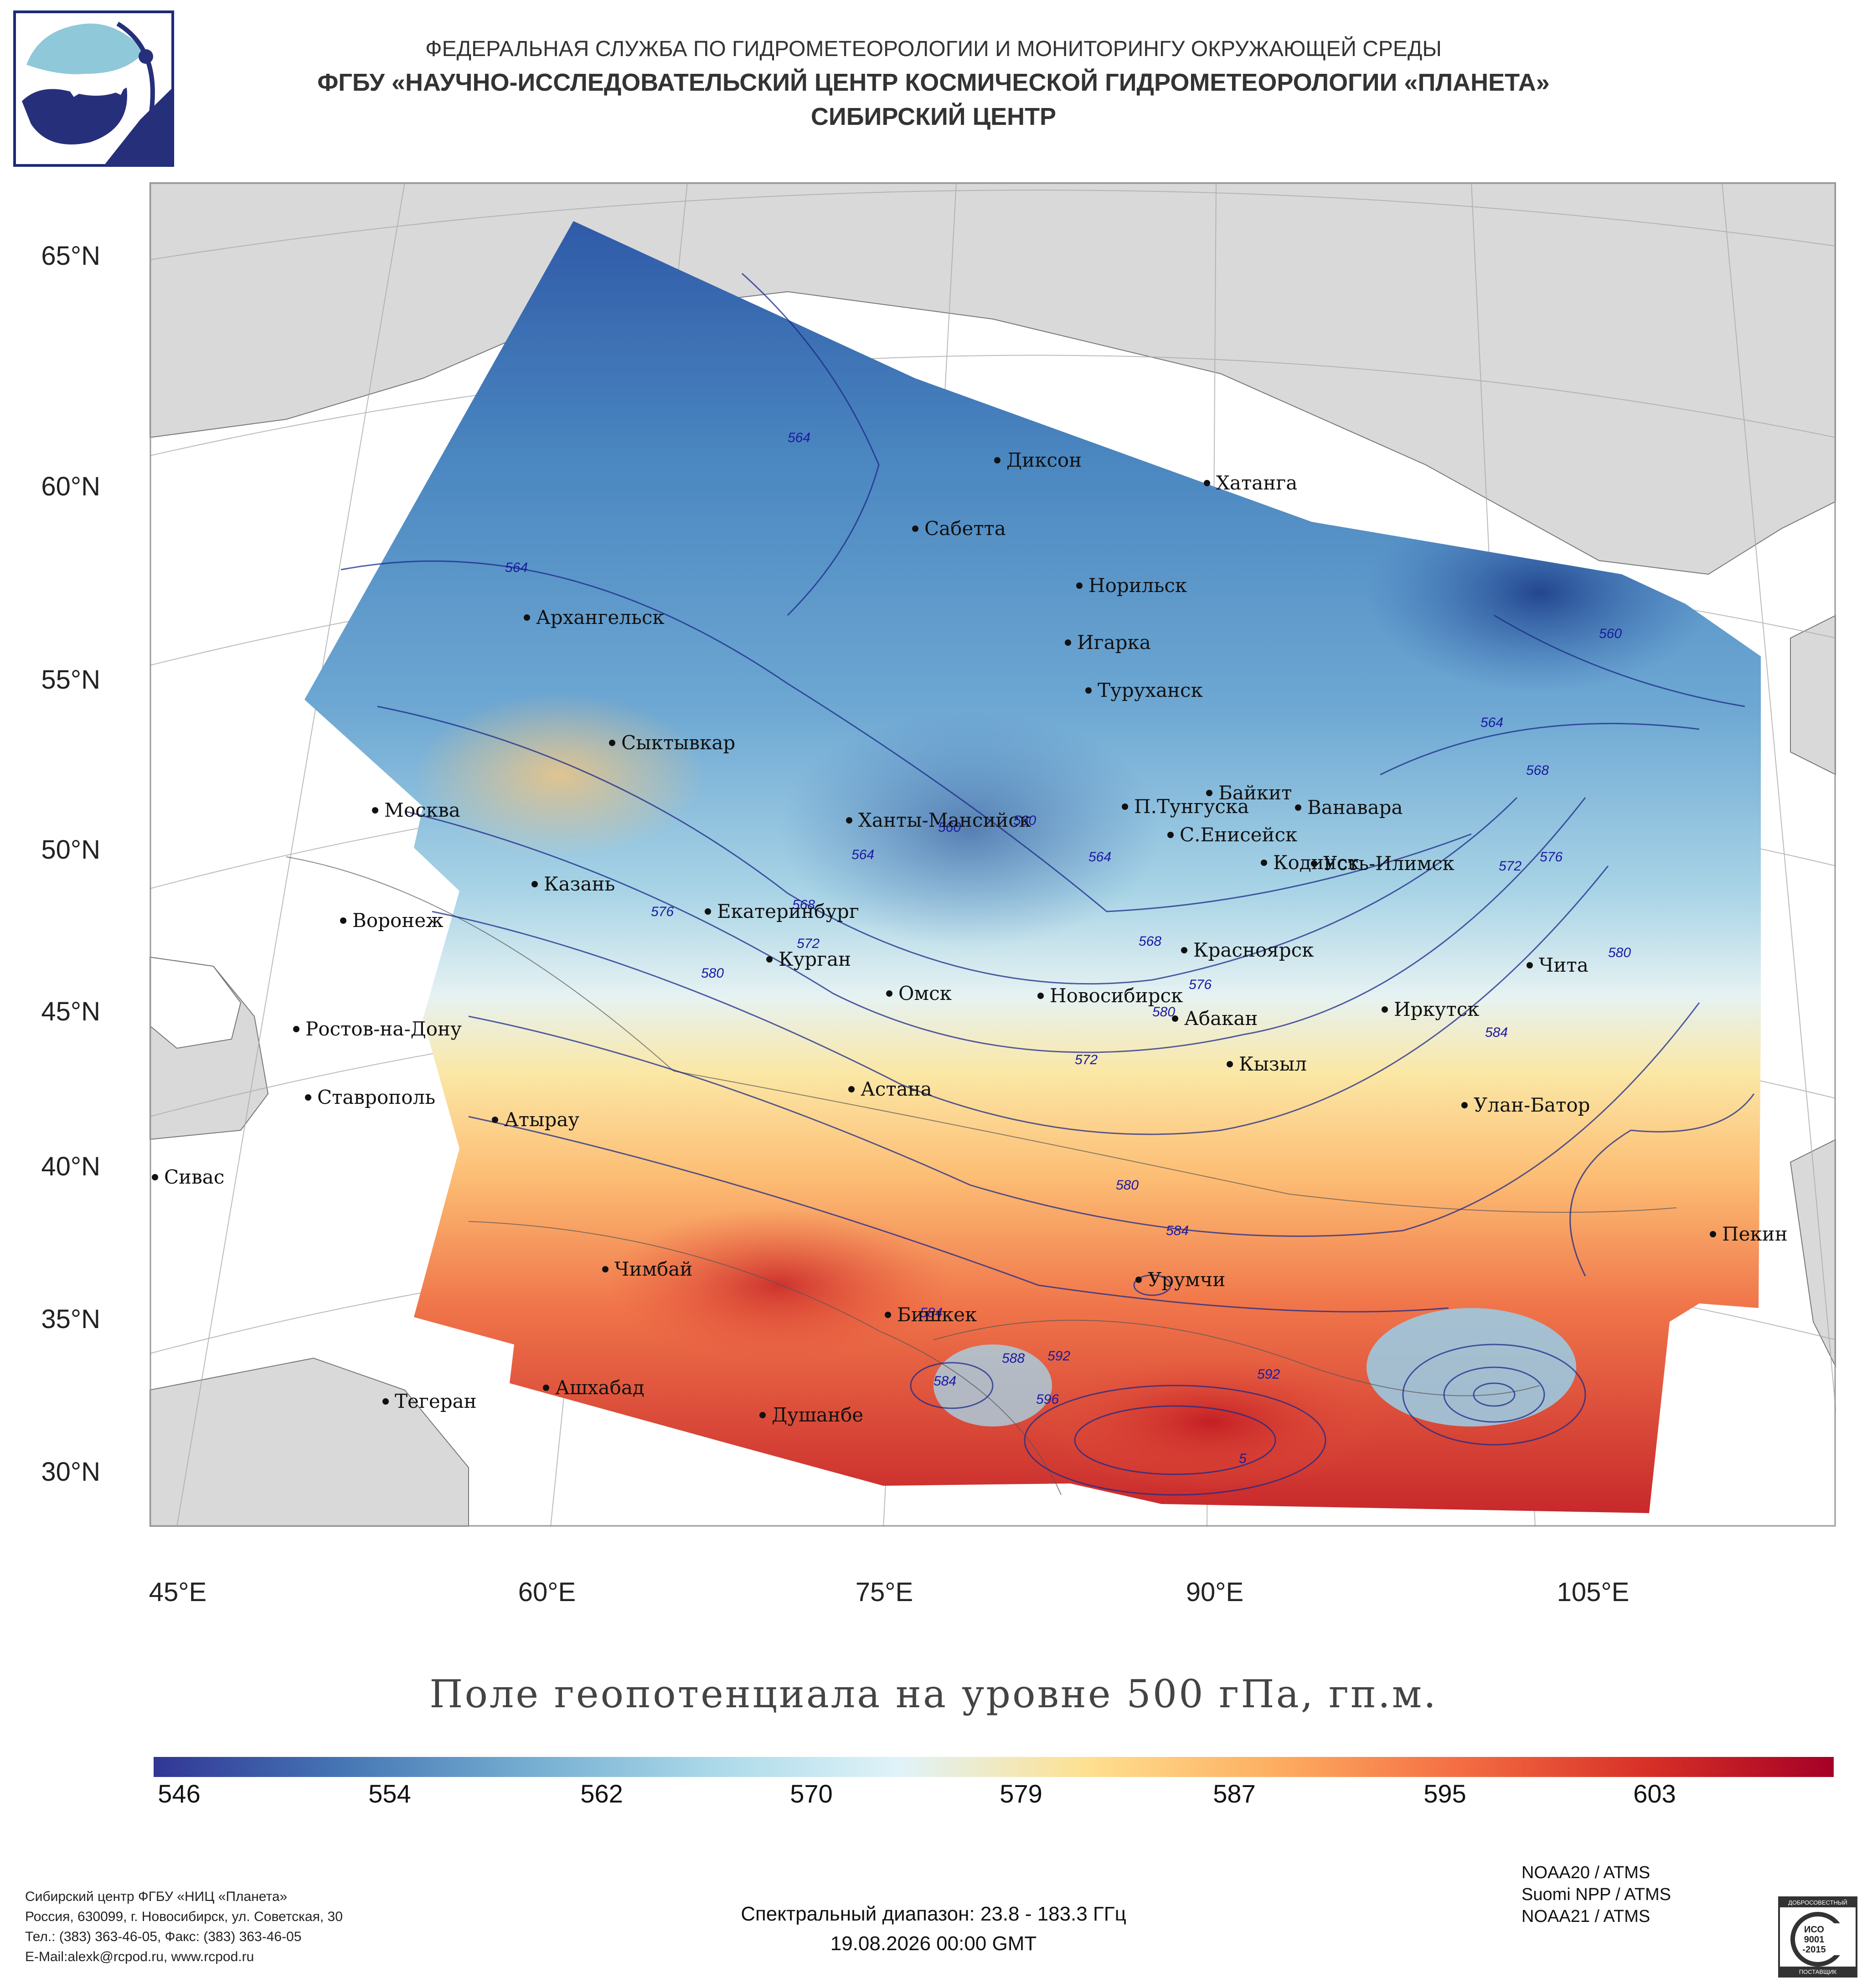 This screenshot has width=1867, height=1988. Describe the element at coordinates (1114, 642) in the screenshot. I see `city-label: Игарка` at that location.